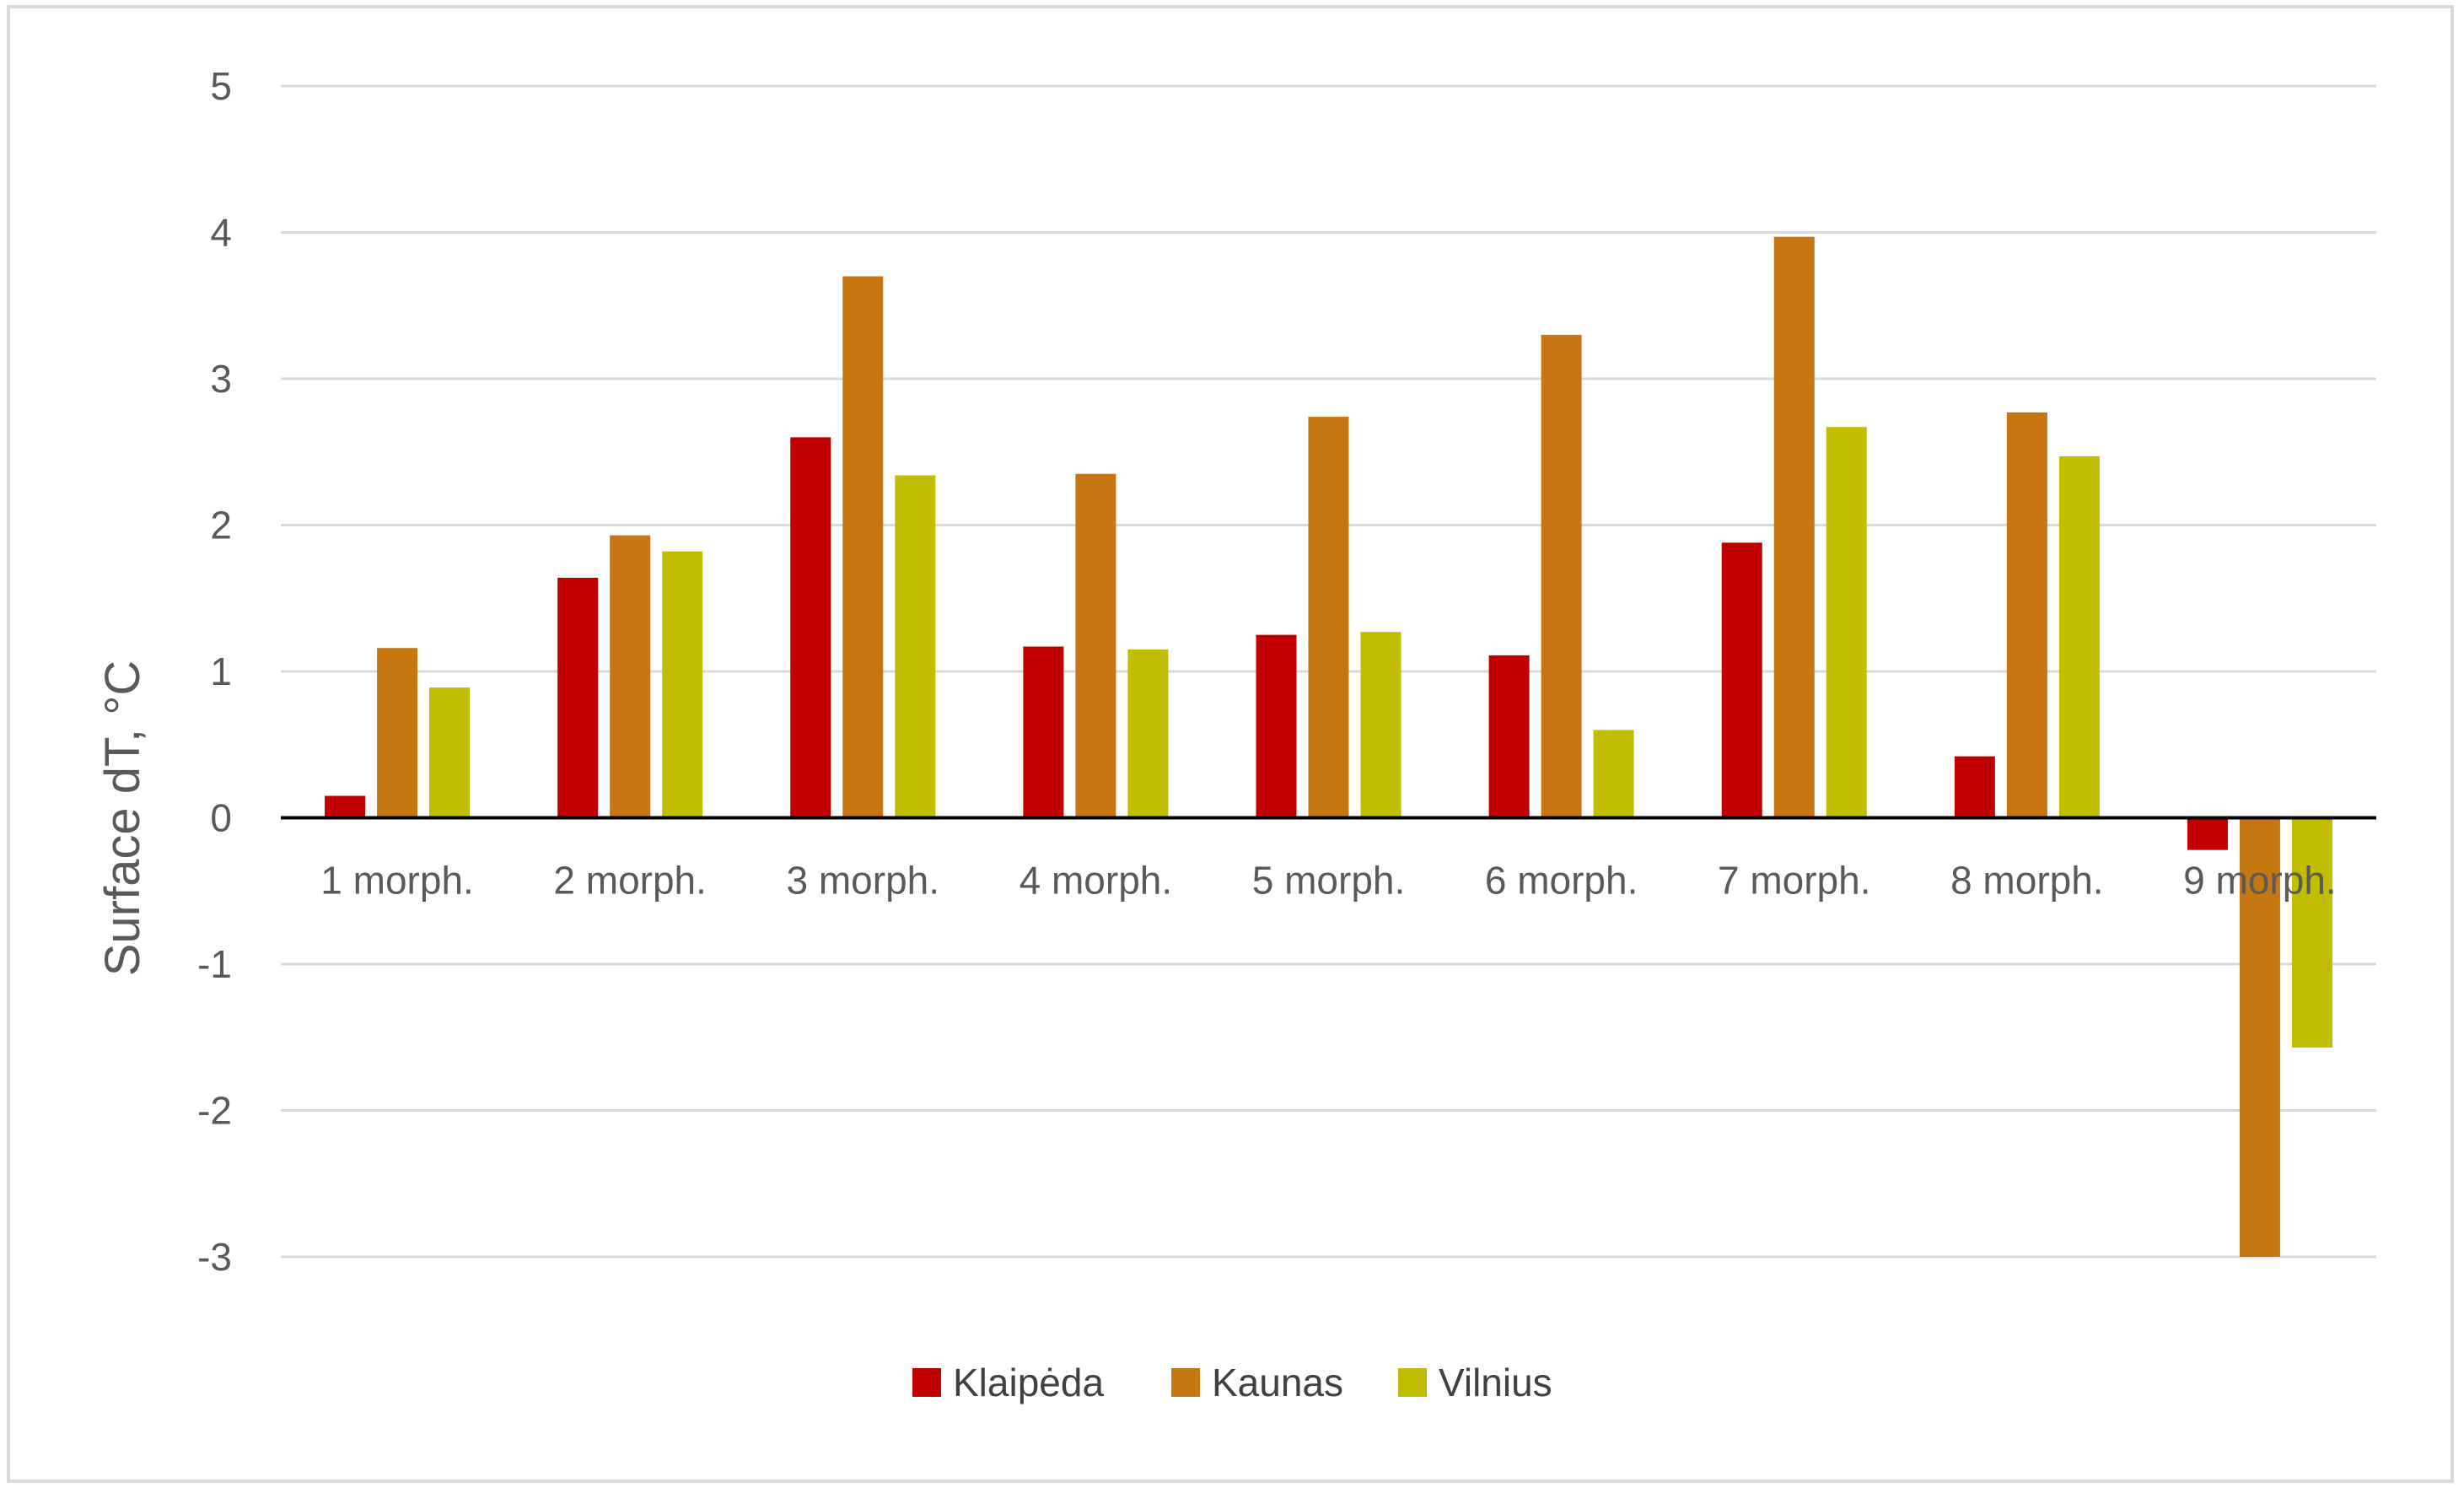  Describe the element at coordinates (630, 881) in the screenshot. I see `x-tick-label: 2 morph.` at that location.